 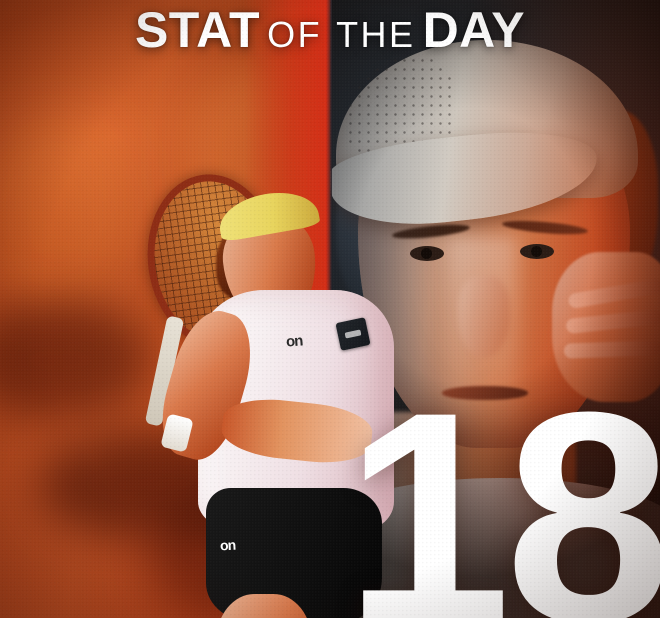 I want to click on headline-word-of: OF, so click(x=295, y=34).